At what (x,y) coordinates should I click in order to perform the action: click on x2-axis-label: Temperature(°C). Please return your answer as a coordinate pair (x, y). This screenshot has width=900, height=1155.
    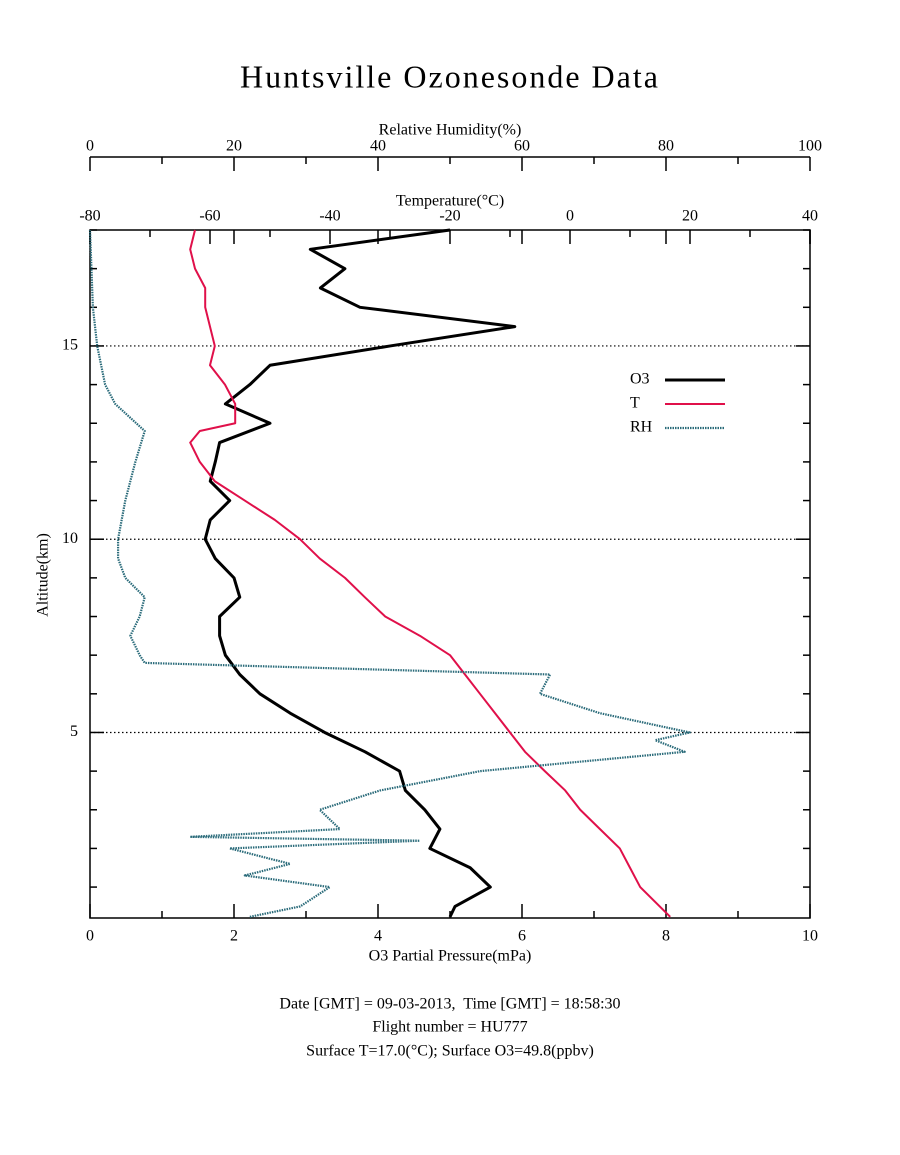
    Looking at the image, I should click on (450, 201).